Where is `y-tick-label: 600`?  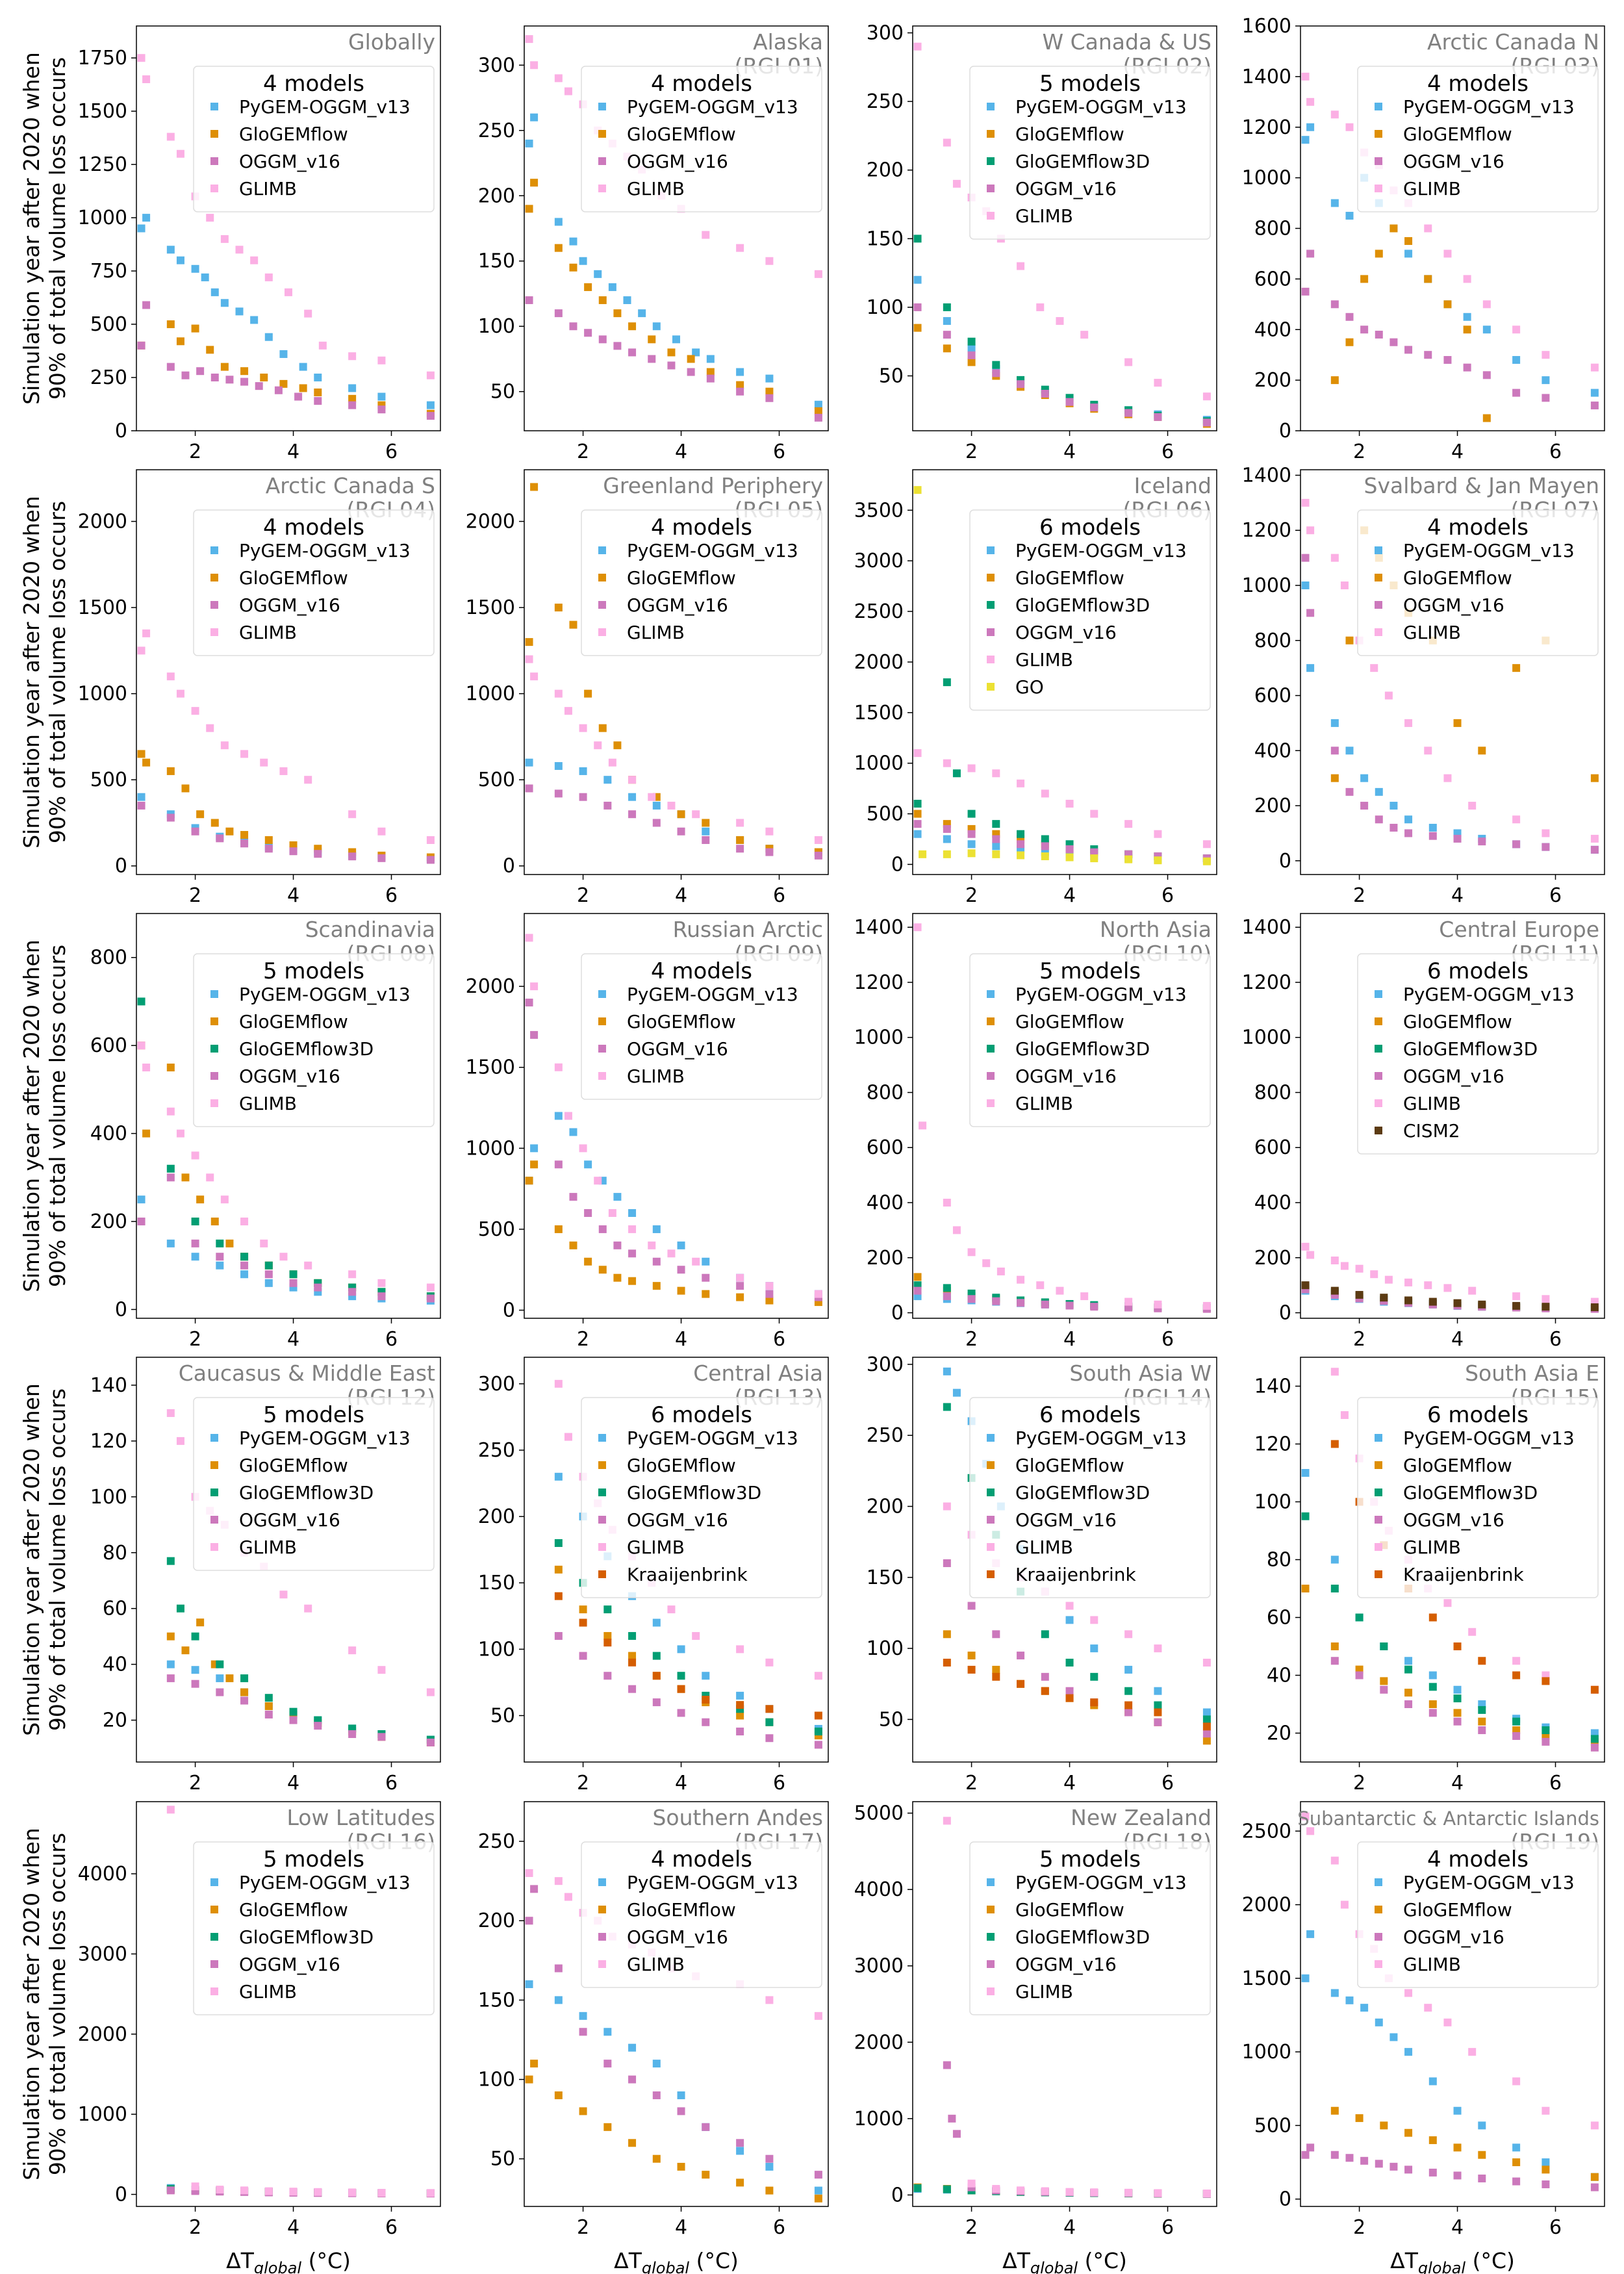
y-tick-label: 600 is located at coordinates (1272, 696).